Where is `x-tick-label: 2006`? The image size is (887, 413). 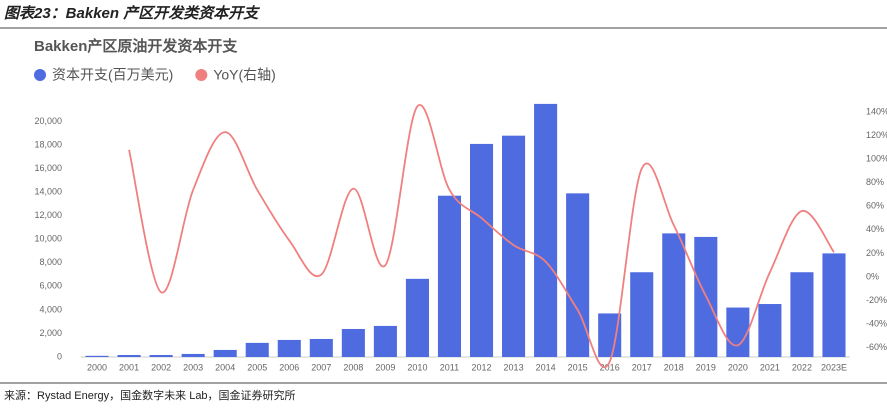 x-tick-label: 2006 is located at coordinates (289, 367).